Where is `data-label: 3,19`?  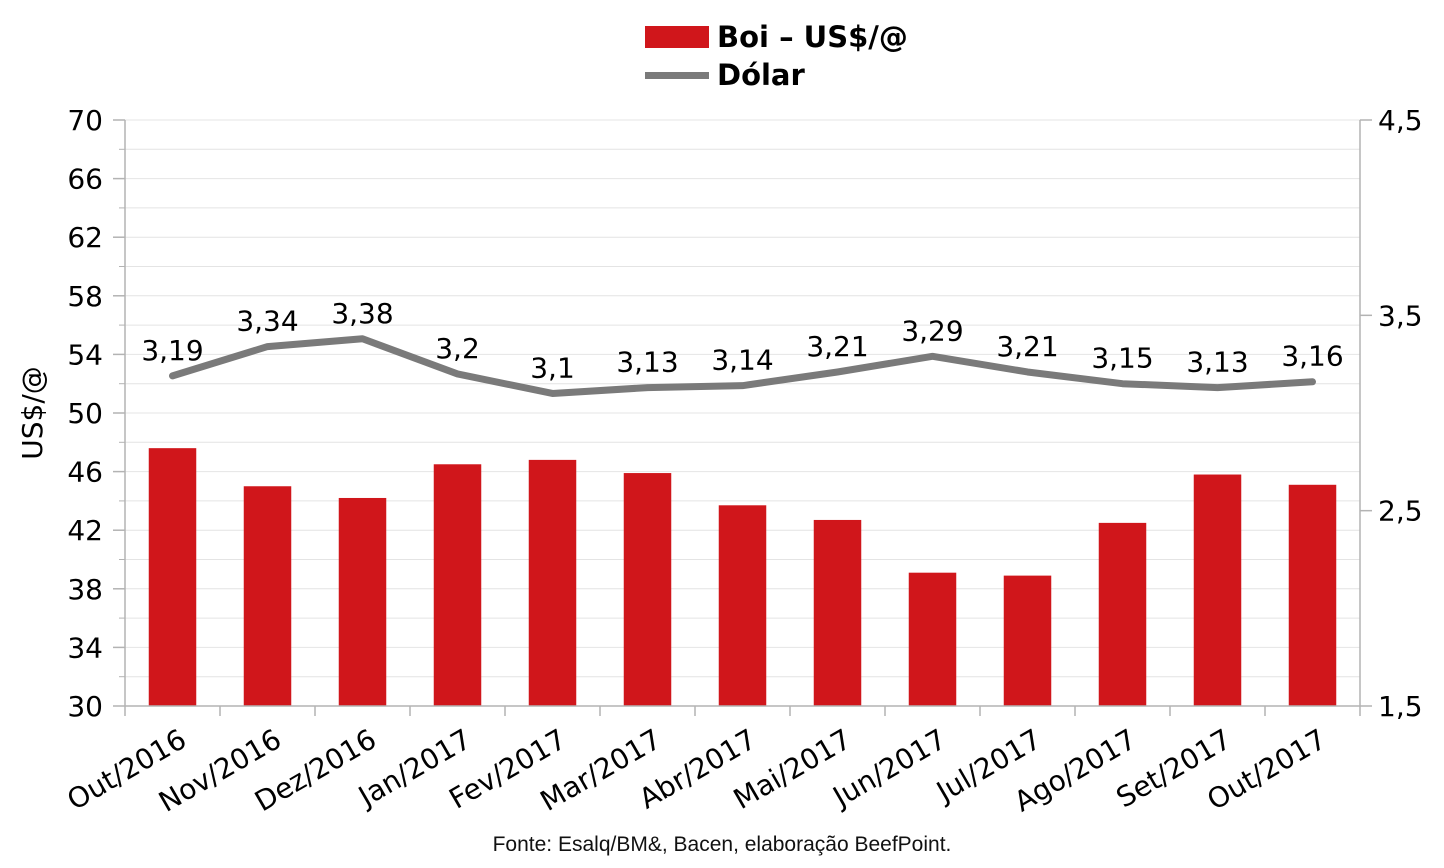
data-label: 3,19 is located at coordinates (172, 350).